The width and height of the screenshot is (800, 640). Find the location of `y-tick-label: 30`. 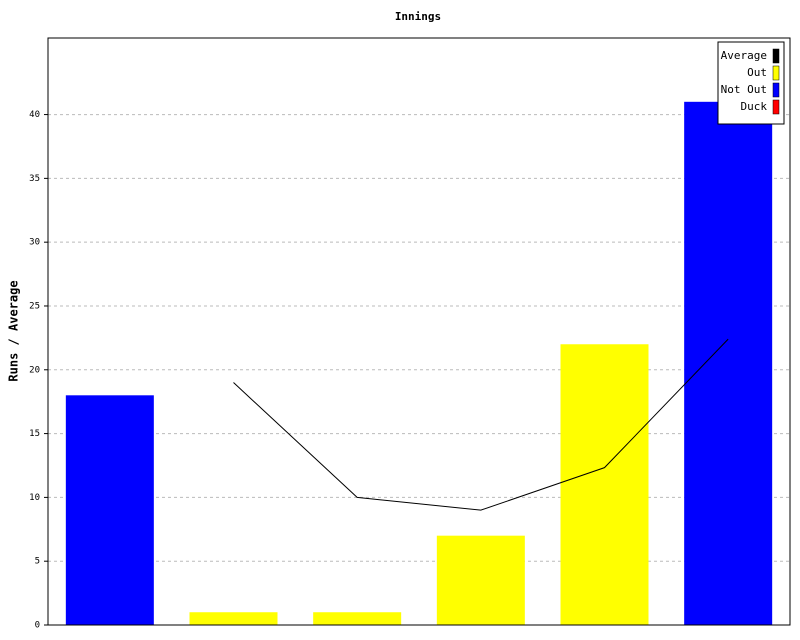

y-tick-label: 30 is located at coordinates (34, 243).